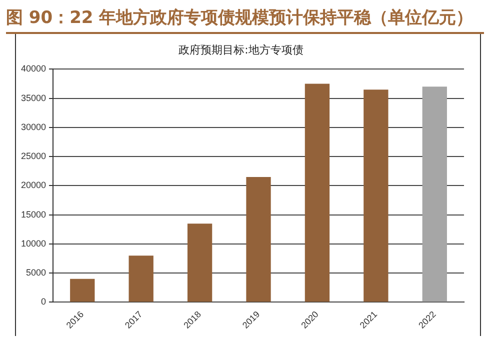 This screenshot has width=496, height=346. Describe the element at coordinates (241, 49) in the screenshot. I see `chart-subtitle: 政府预期目标:地方专项债` at that location.